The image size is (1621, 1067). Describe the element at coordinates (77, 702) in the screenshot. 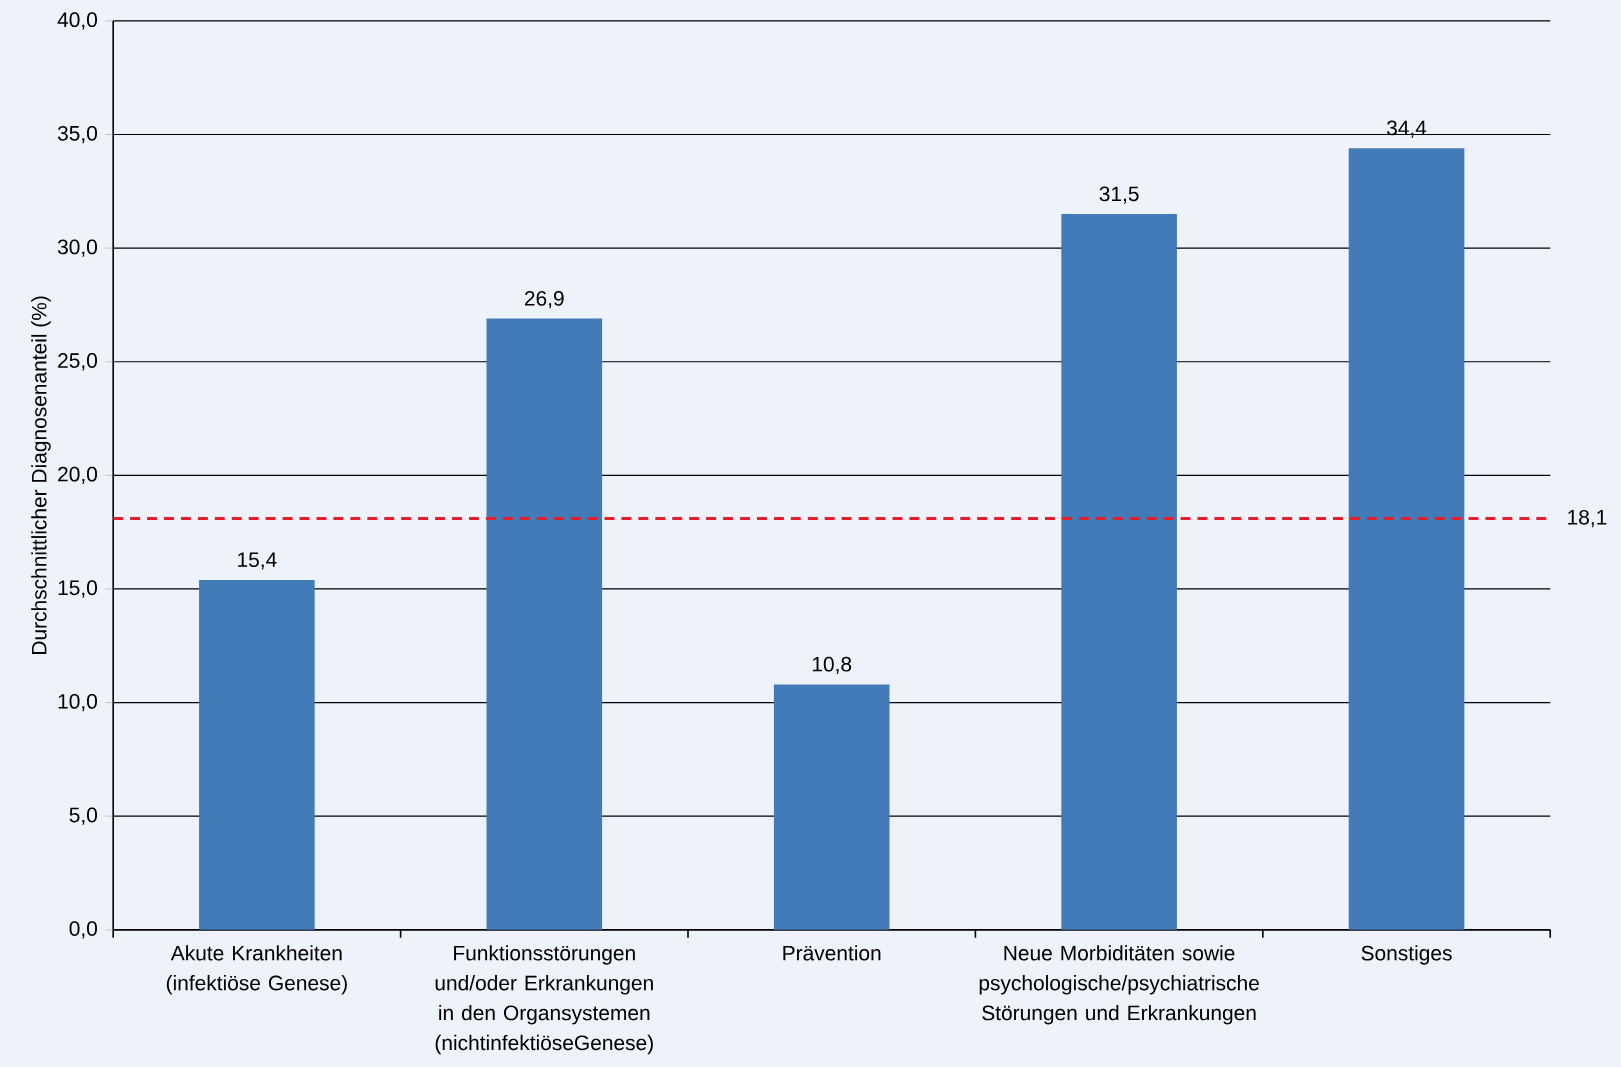

I see `y-tick-label: 10,0` at that location.